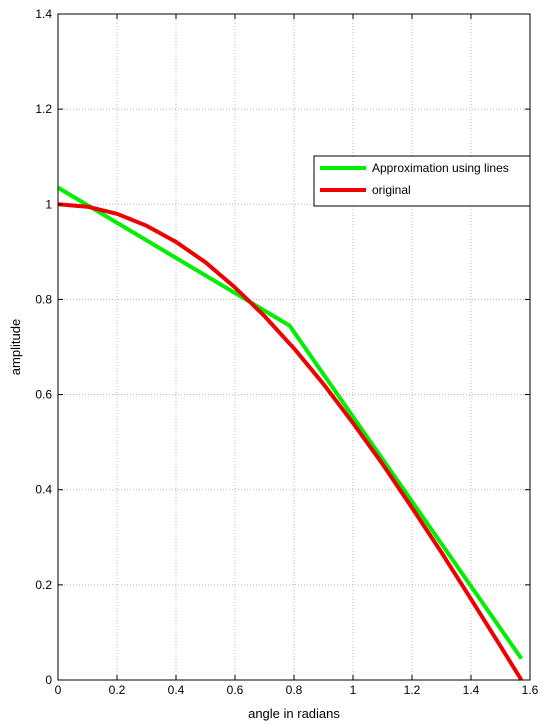 This screenshot has height=724, width=546. Describe the element at coordinates (15, 347) in the screenshot. I see `y-axis-title: amplitude` at that location.